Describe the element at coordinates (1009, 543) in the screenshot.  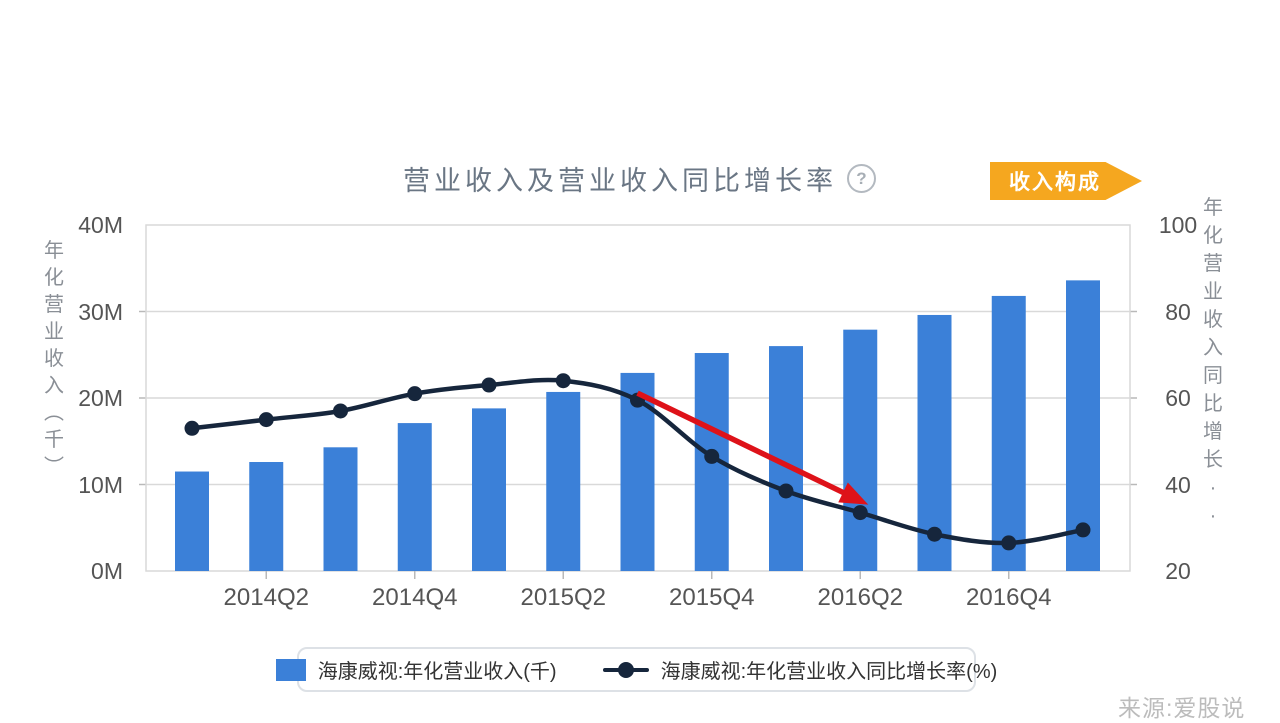
I see `line-point-2016Q4` at that location.